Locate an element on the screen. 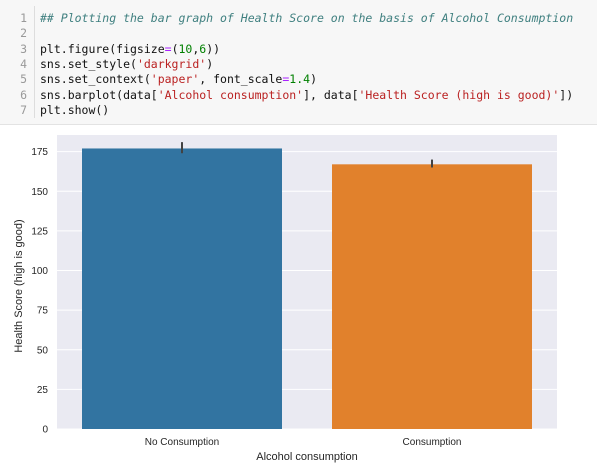 The height and width of the screenshot is (470, 597). code-text: sns.set_style('darkgrid') is located at coordinates (126, 64).